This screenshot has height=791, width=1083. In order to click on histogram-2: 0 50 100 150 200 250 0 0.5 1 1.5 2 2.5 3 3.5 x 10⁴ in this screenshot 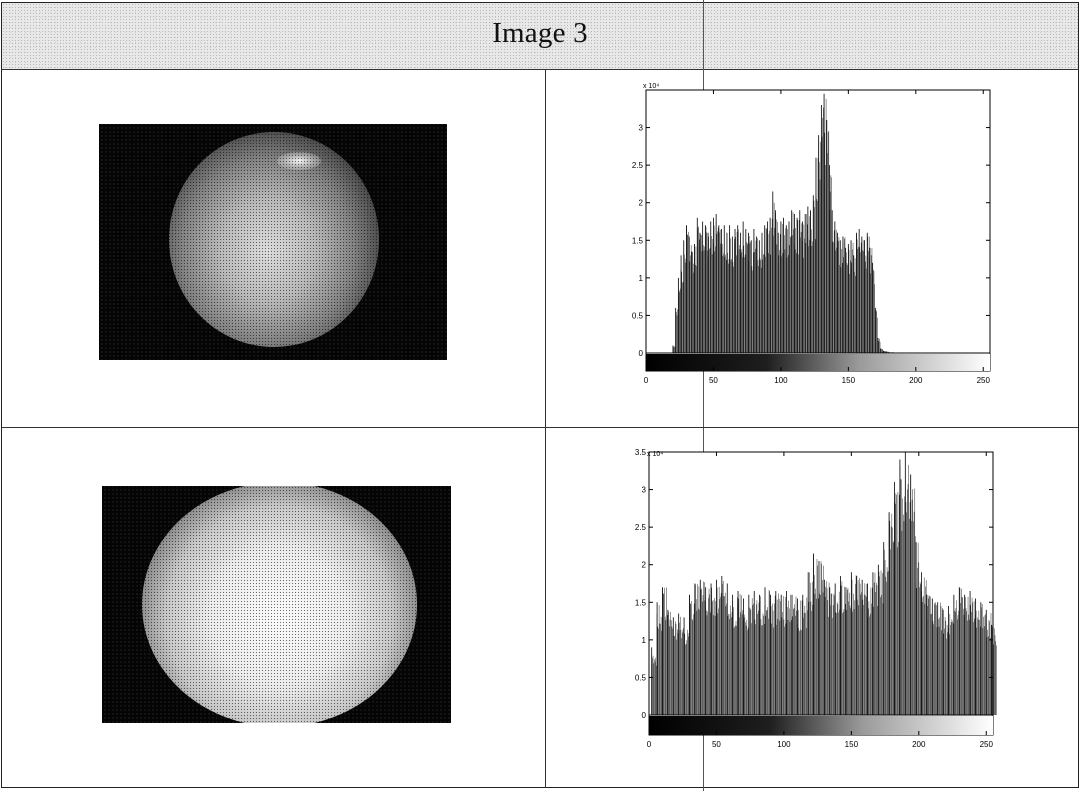, I will do `click(816, 598)`.